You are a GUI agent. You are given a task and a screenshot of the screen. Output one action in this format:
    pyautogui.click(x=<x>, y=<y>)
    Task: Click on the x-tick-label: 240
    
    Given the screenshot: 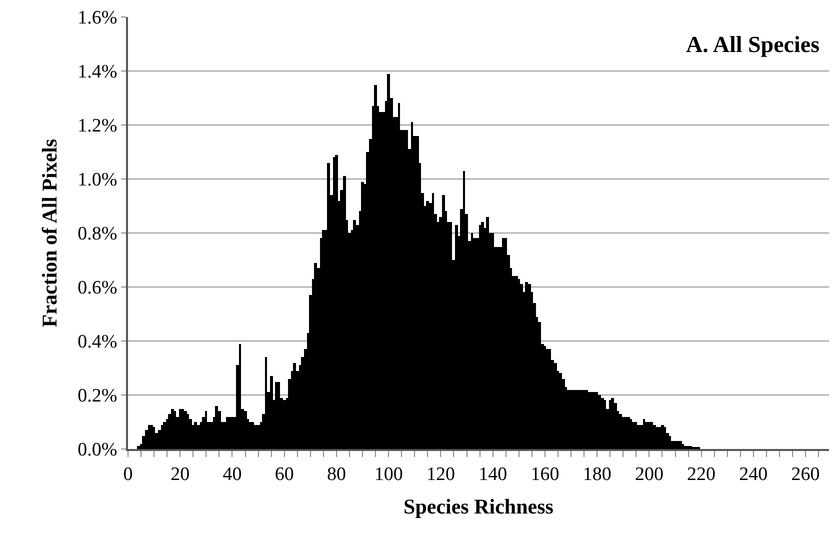 What is the action you would take?
    pyautogui.click(x=753, y=474)
    